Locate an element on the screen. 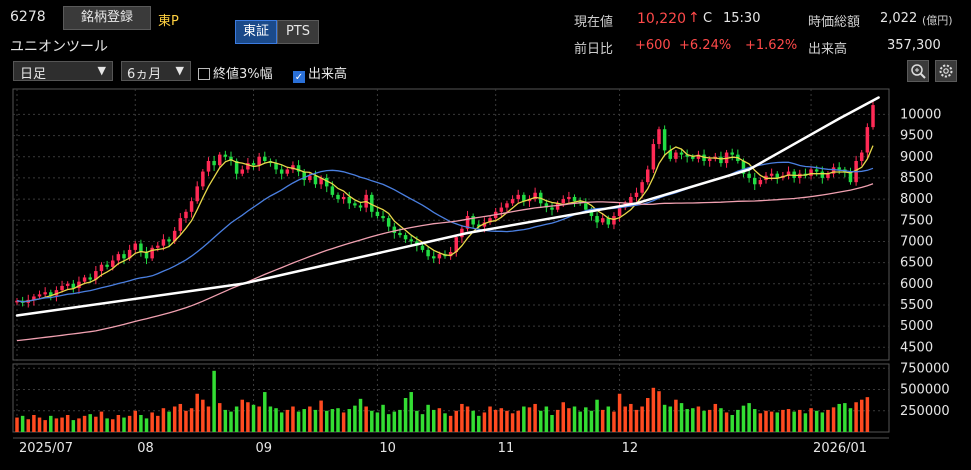 This screenshot has height=470, width=971. option-volume: ✓ 出来高 is located at coordinates (320, 73).